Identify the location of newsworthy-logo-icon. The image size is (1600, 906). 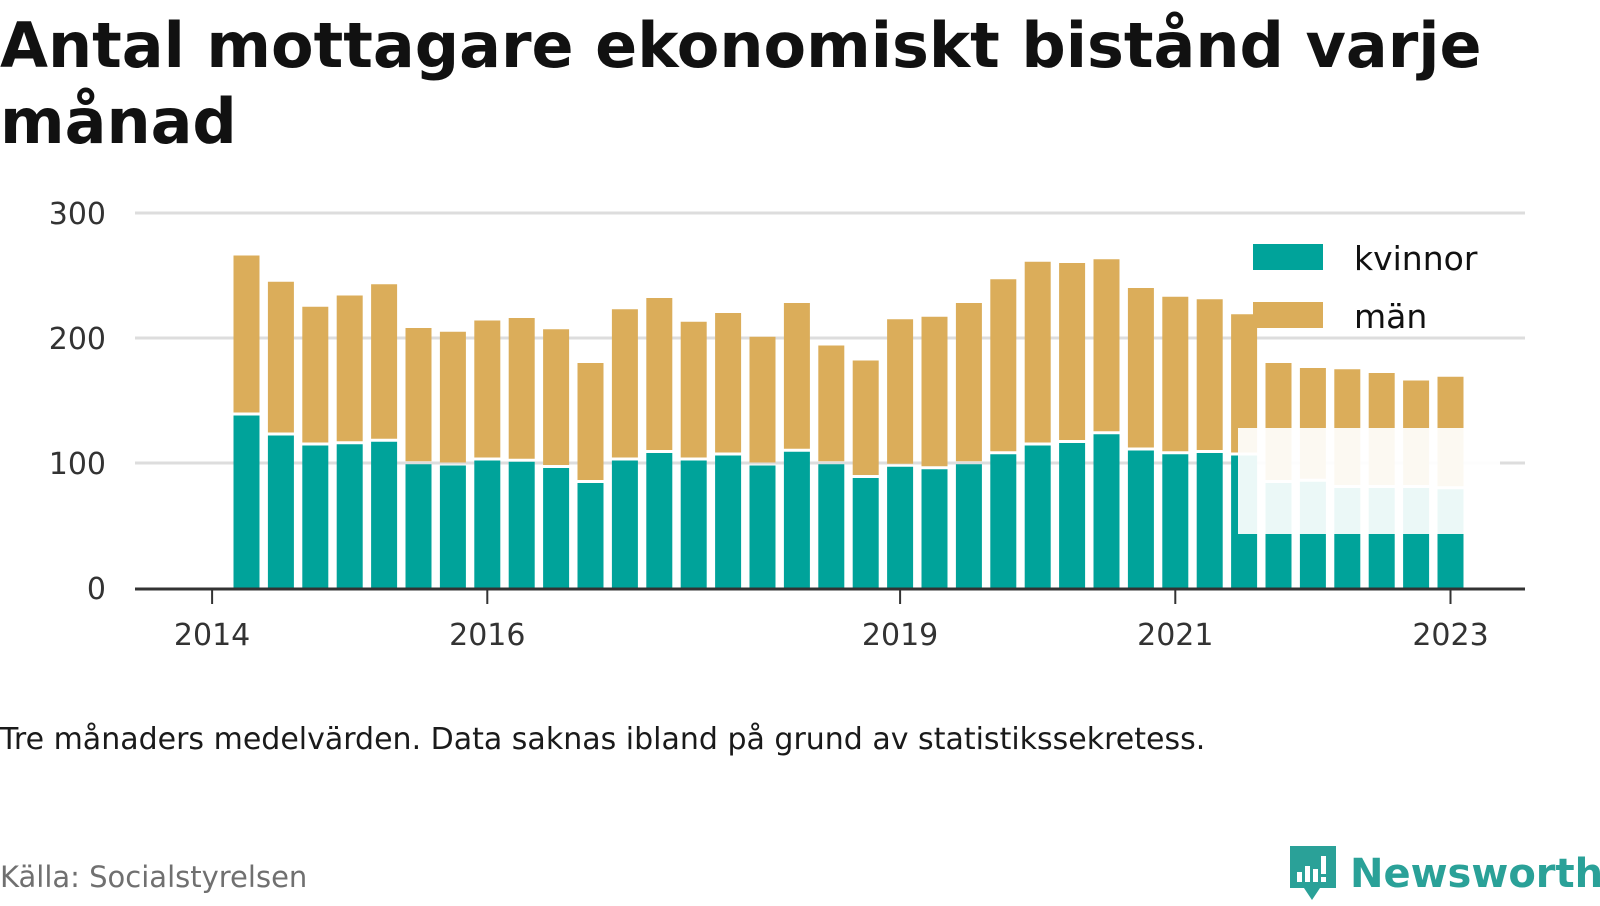
(1313, 873).